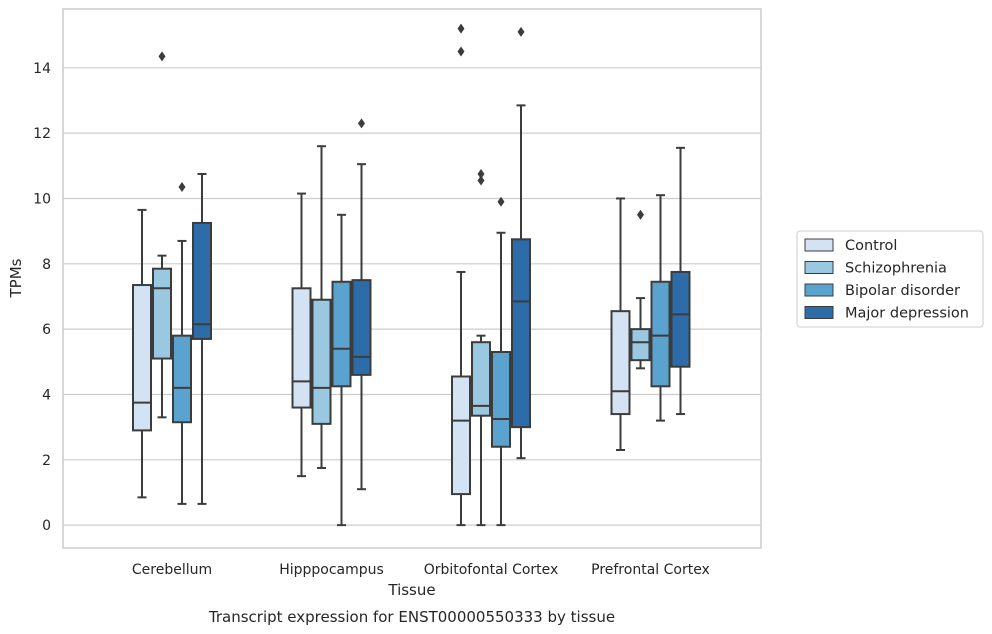  What do you see at coordinates (902, 291) in the screenshot?
I see `legend-label: Bipolar disorder` at bounding box center [902, 291].